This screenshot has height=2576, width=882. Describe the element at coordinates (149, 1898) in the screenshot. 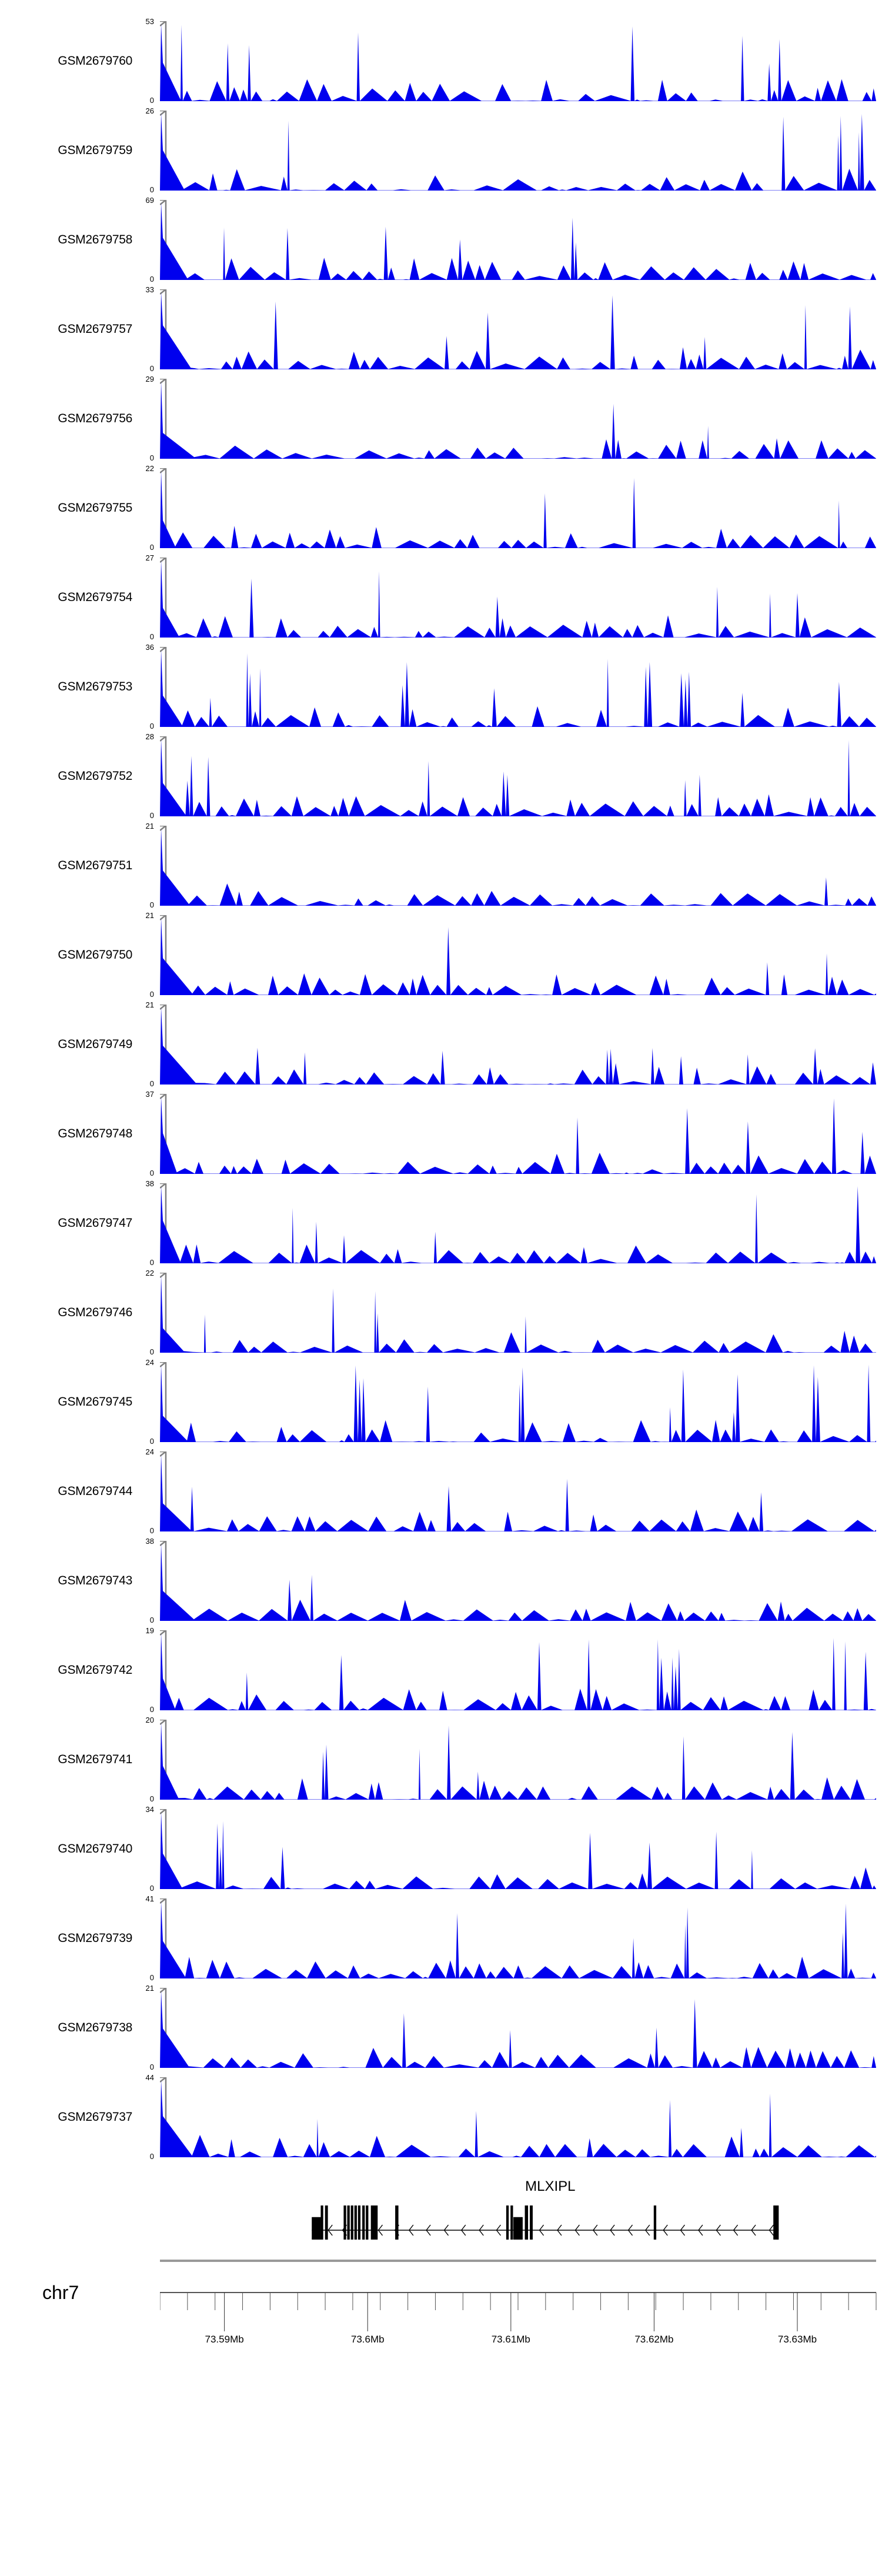

I see `y-axis-max-label: 41` at that location.